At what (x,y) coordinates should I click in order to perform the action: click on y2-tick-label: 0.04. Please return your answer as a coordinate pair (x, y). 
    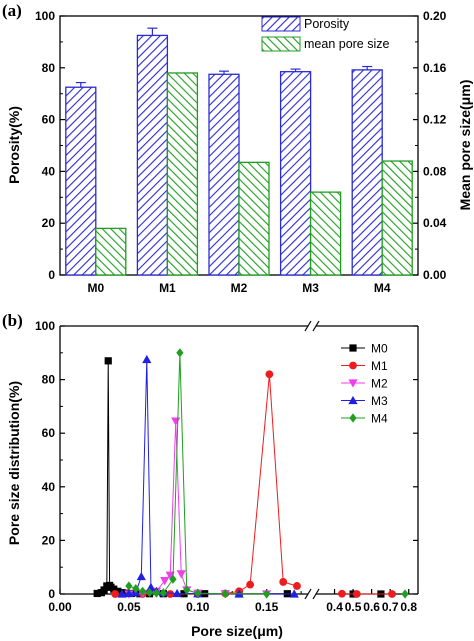
    Looking at the image, I should click on (435, 223).